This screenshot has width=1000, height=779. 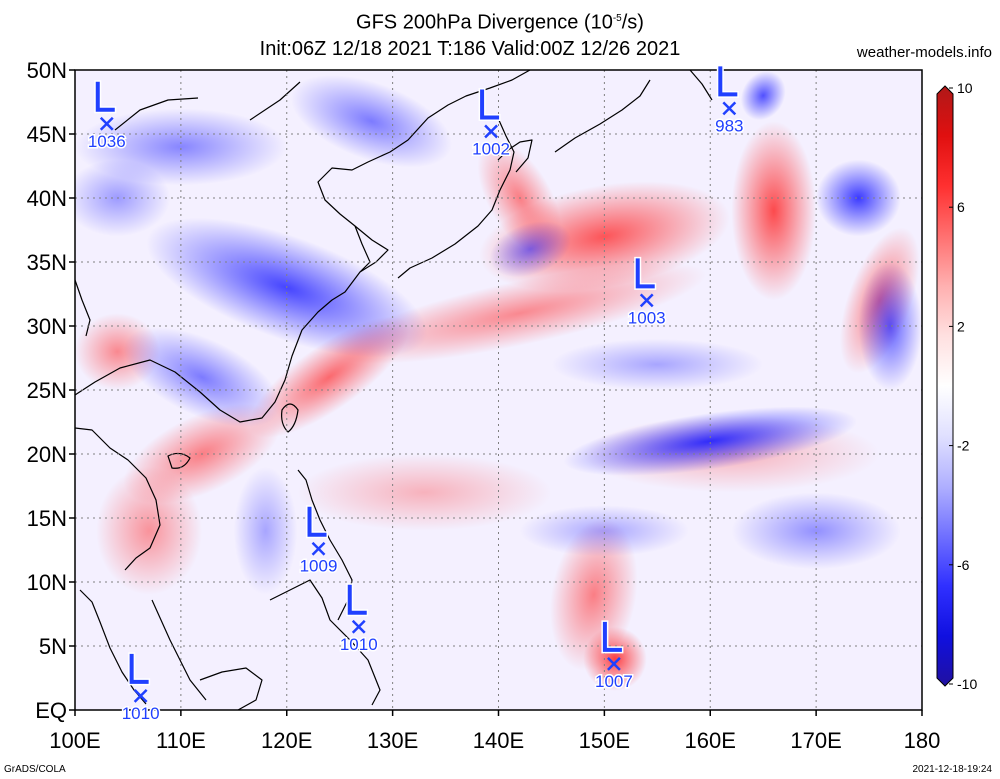 I want to click on lon-tick-label: 140E, so click(x=498, y=740).